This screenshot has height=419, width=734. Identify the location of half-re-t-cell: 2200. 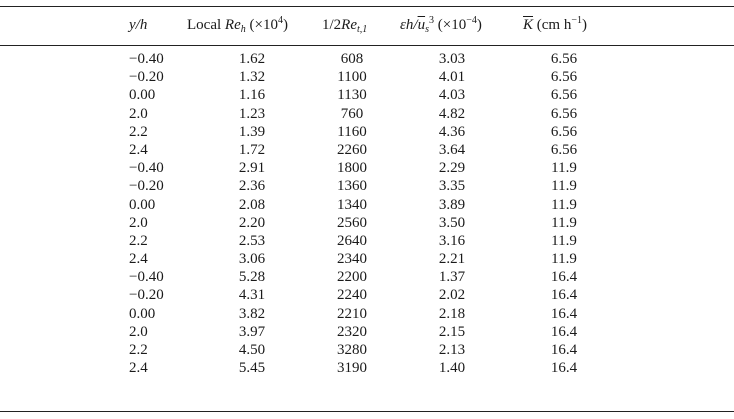
(352, 277).